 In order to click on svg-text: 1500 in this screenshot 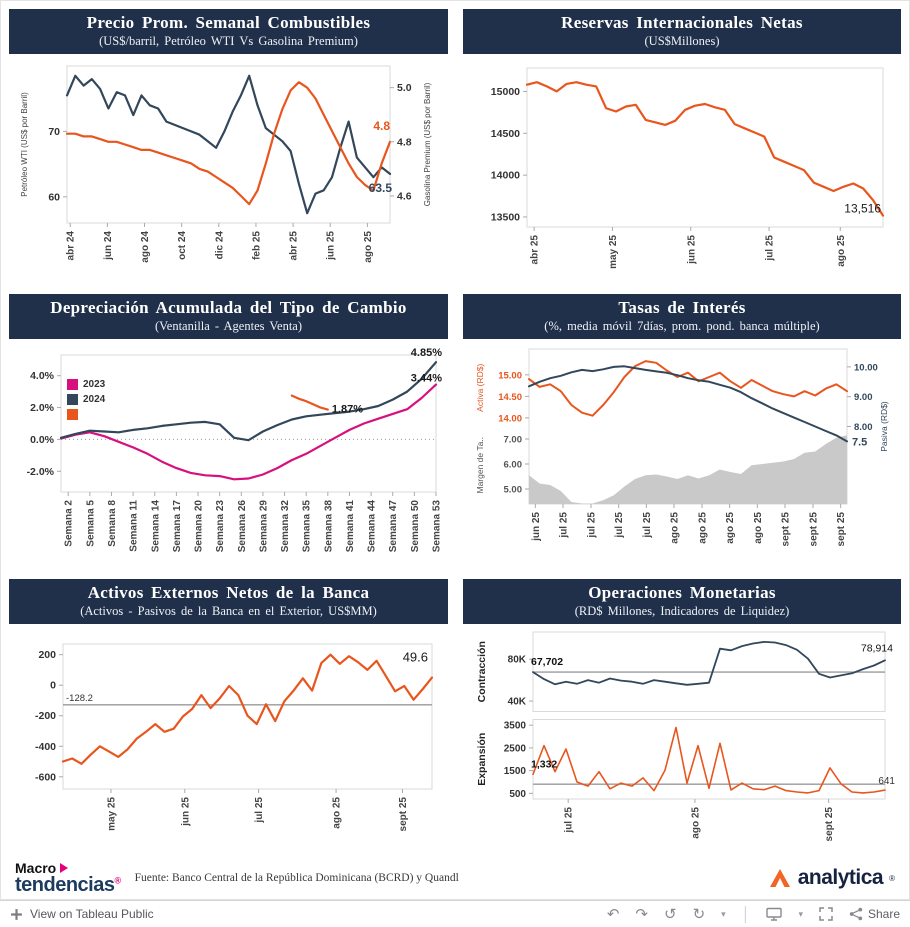, I will do `click(515, 771)`.